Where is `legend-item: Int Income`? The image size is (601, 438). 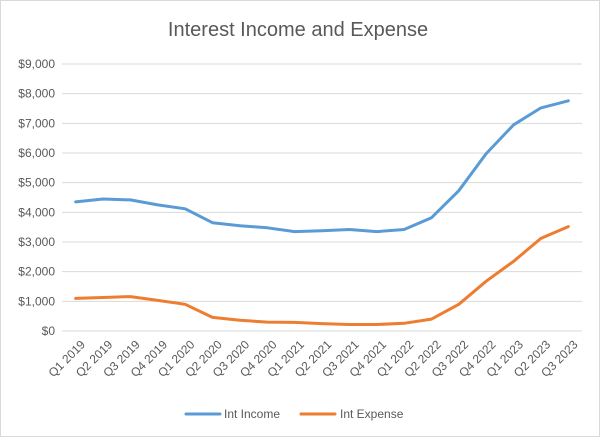 legend-item: Int Income is located at coordinates (232, 414).